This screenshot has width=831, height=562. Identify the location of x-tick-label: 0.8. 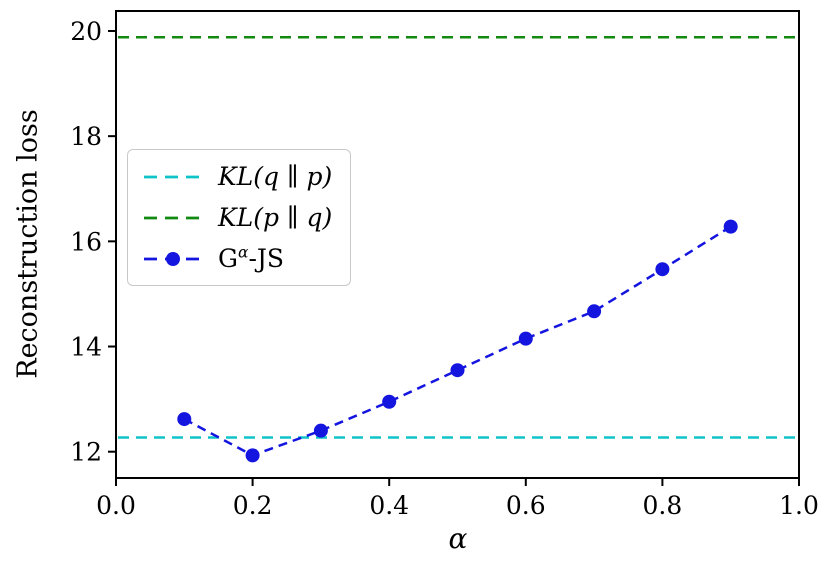
(663, 505).